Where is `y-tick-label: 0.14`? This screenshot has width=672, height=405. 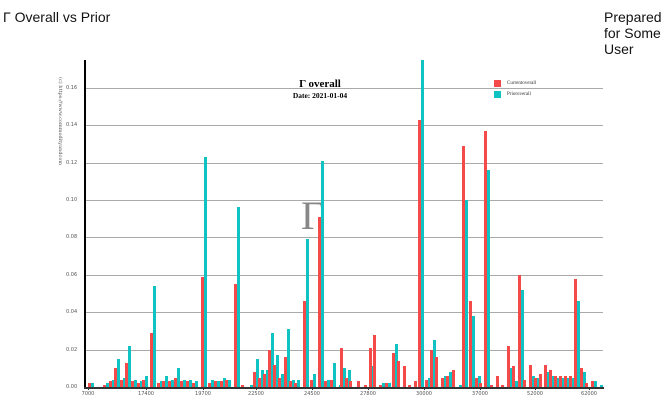
y-tick-label: 0.14 is located at coordinates (72, 125).